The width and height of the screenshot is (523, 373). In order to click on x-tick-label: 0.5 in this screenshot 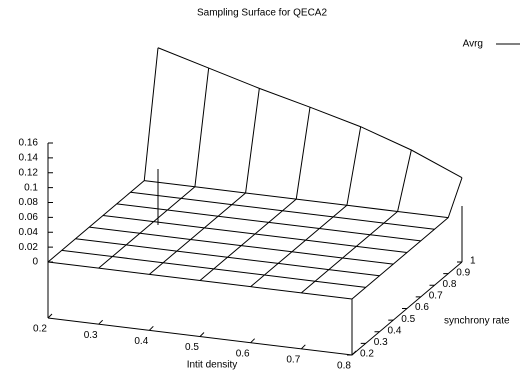, I will do `click(192, 347)`.